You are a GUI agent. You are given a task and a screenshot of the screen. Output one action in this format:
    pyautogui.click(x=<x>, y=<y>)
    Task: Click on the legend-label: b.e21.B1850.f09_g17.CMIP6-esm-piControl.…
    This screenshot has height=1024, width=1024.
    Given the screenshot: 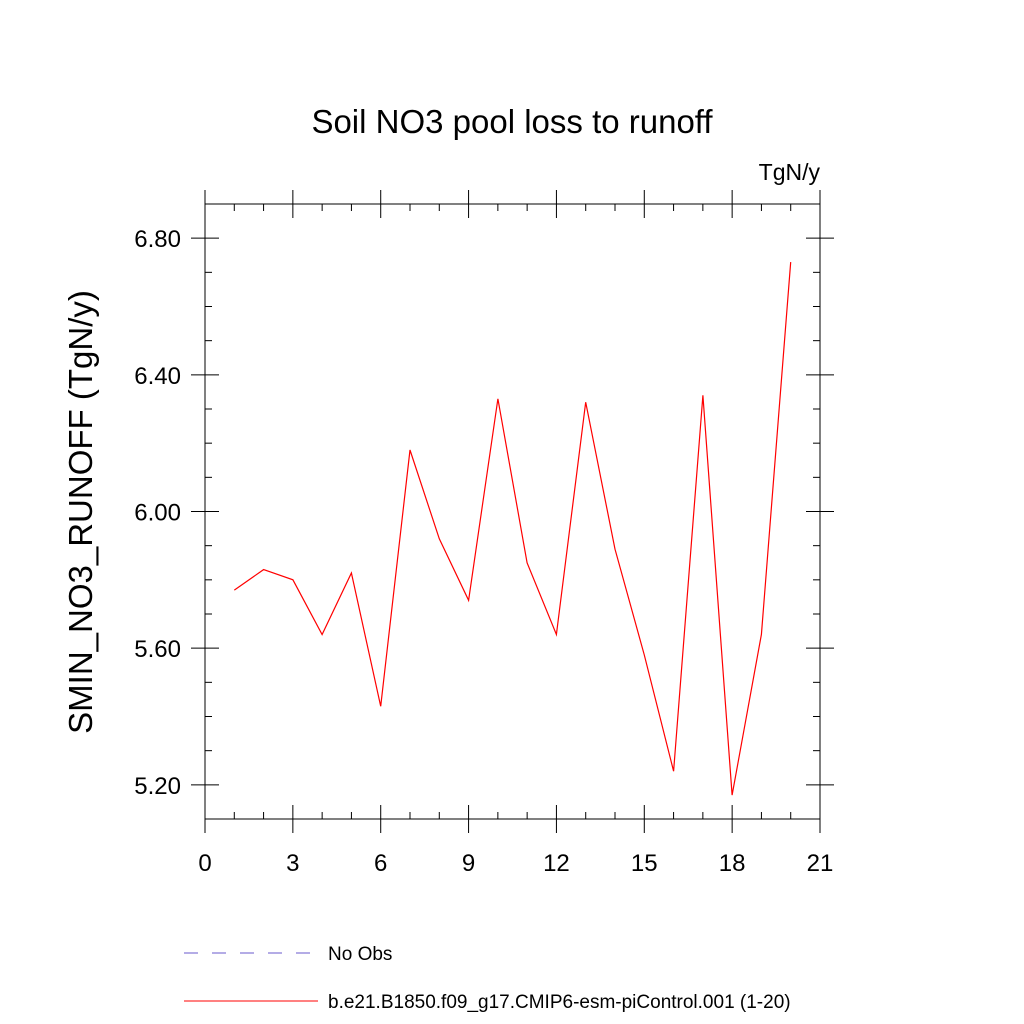 What is the action you would take?
    pyautogui.click(x=559, y=1002)
    